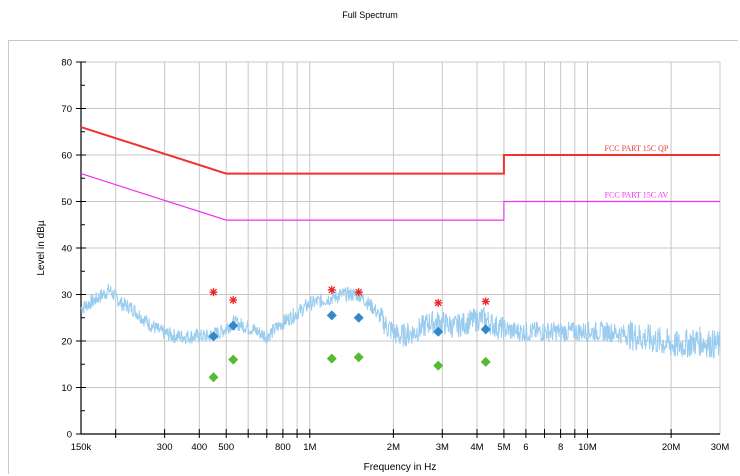 This screenshot has width=740, height=476. Describe the element at coordinates (349, 334) in the screenshot. I see `measurement-markers` at that location.